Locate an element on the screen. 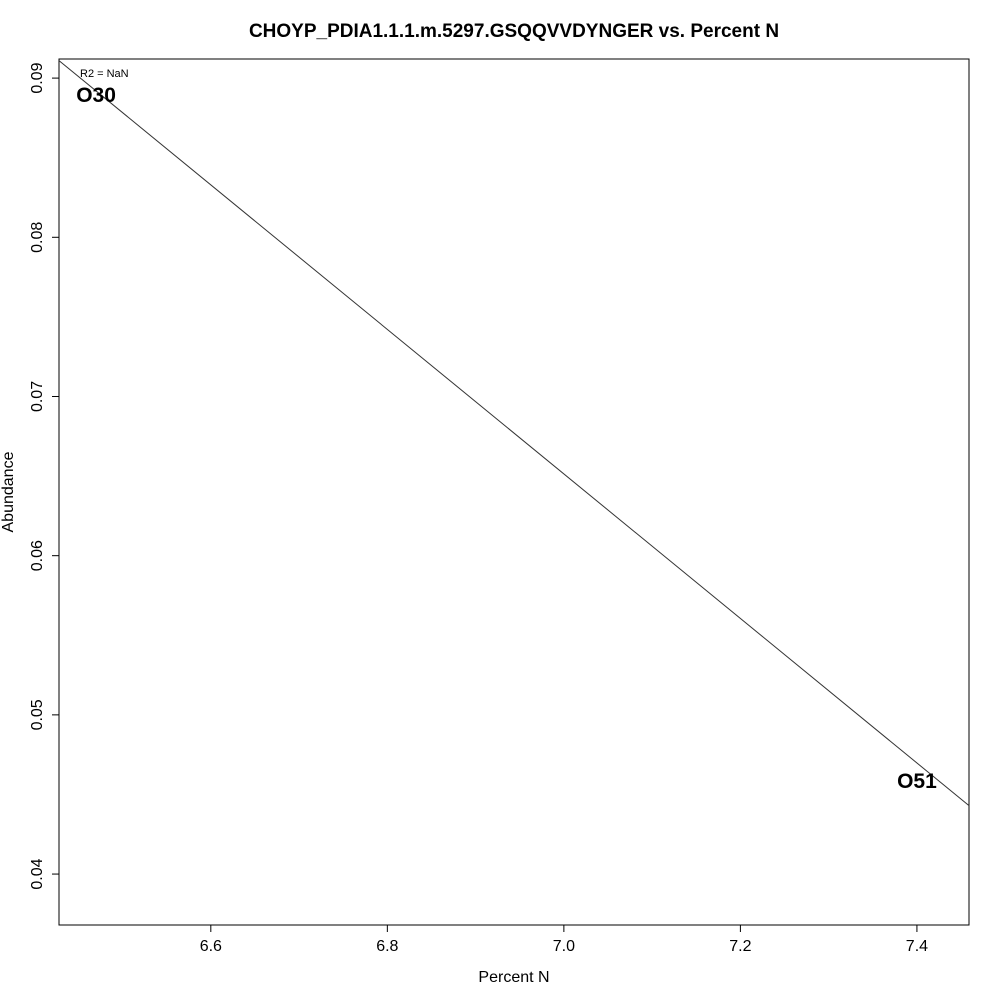 The image size is (1000, 1000). point-label: O51 is located at coordinates (917, 781).